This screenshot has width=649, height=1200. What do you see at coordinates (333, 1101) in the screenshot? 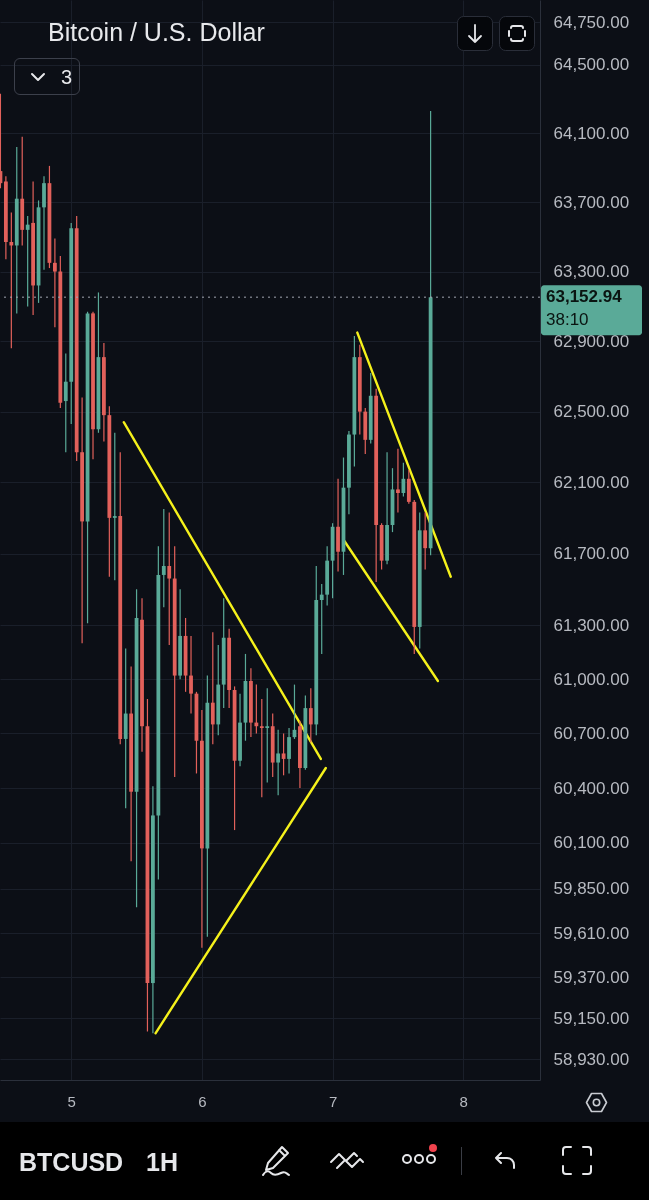
I see `x-tick-label: 7` at bounding box center [333, 1101].